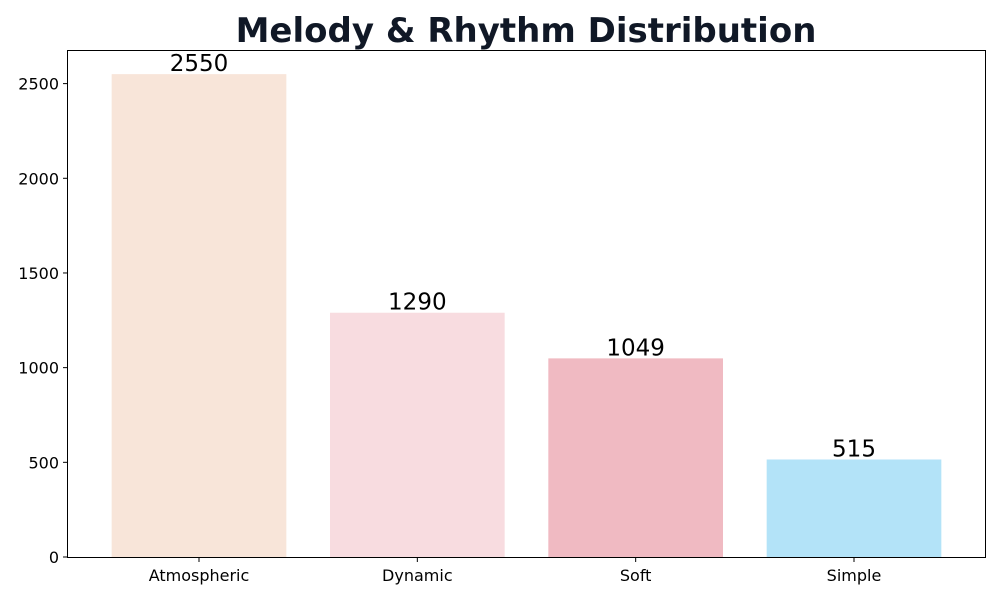 This screenshot has height=604, width=1000. I want to click on x-tick-label: Dynamic, so click(417, 575).